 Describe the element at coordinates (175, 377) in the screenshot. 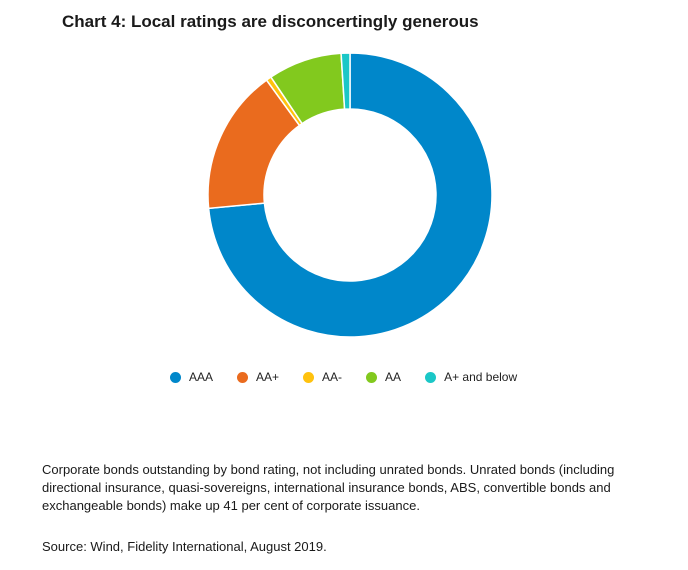

I see `legend-swatch-aaa` at that location.